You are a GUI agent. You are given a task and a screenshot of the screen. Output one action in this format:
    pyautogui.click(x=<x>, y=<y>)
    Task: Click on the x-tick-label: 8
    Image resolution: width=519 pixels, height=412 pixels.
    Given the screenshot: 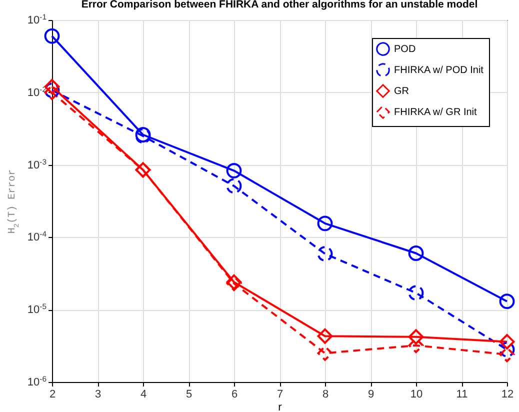 What is the action you would take?
    pyautogui.click(x=325, y=394)
    